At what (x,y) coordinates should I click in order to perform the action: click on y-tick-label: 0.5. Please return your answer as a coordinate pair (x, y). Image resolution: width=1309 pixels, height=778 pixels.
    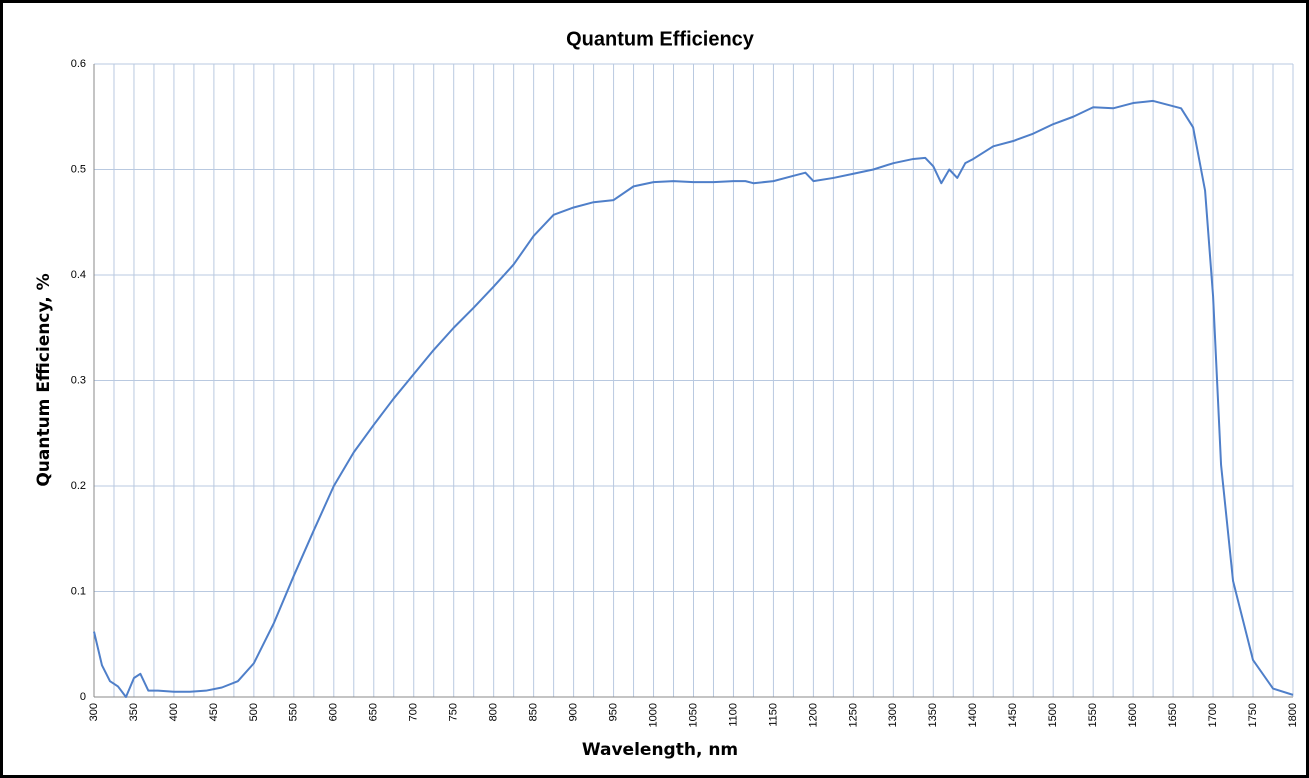
    Looking at the image, I should click on (78, 169).